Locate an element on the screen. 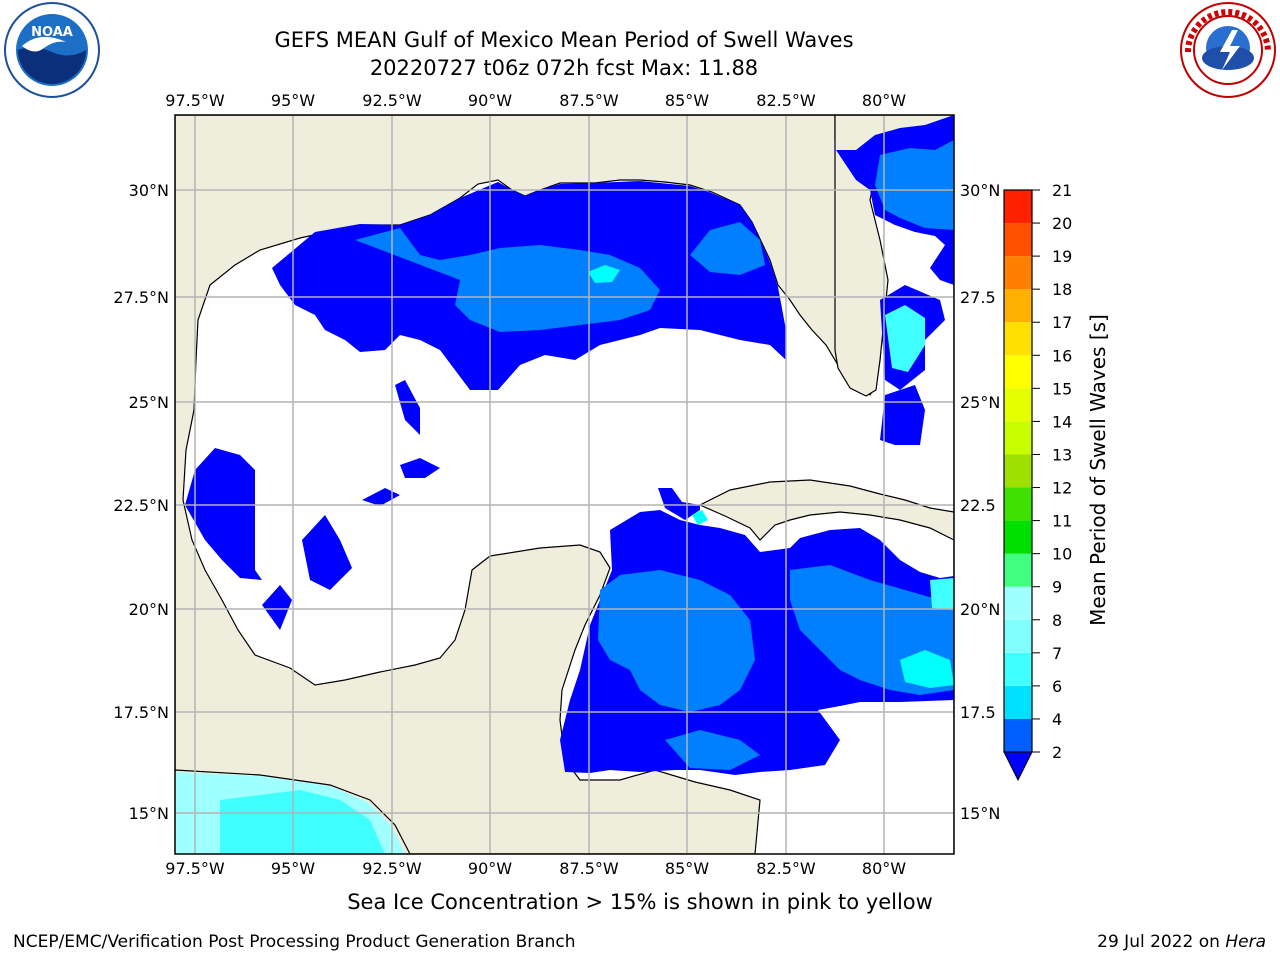 Image resolution: width=1280 pixels, height=960 pixels. colorbar is located at coordinates (1018, 485).